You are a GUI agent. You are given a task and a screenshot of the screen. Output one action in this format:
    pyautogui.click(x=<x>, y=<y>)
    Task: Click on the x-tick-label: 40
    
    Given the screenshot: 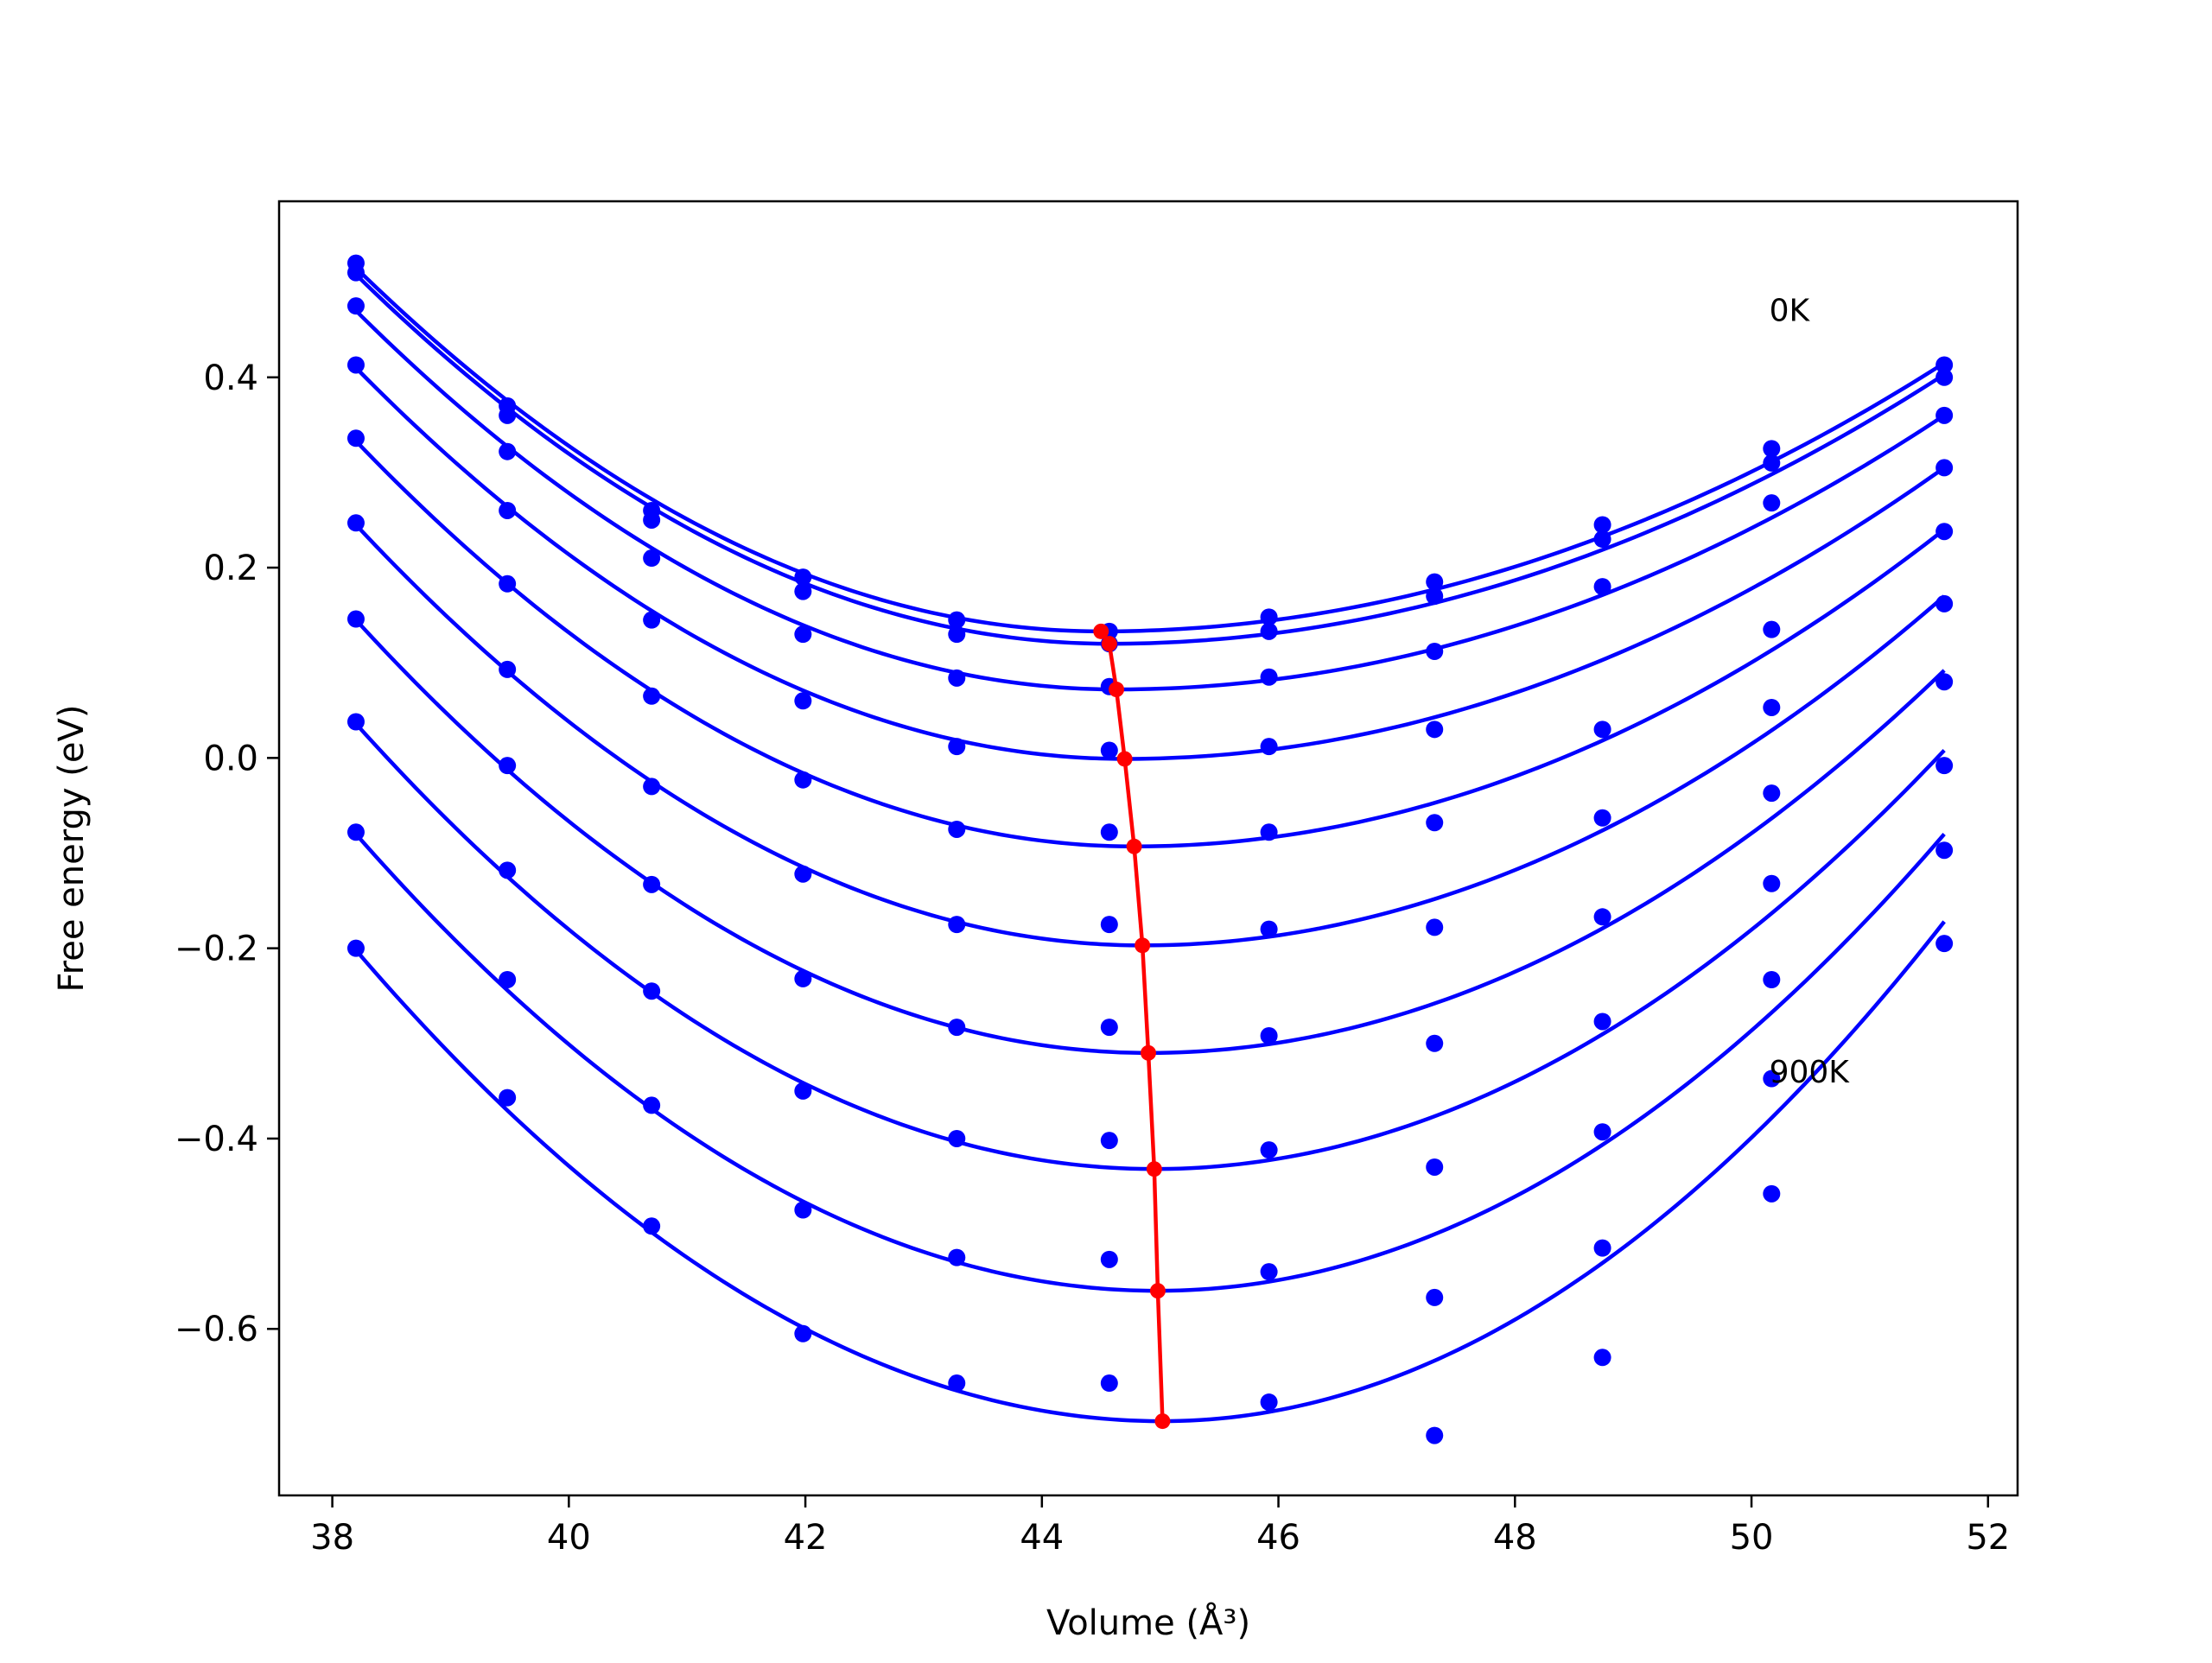 What is the action you would take?
    pyautogui.click(x=569, y=1538)
    